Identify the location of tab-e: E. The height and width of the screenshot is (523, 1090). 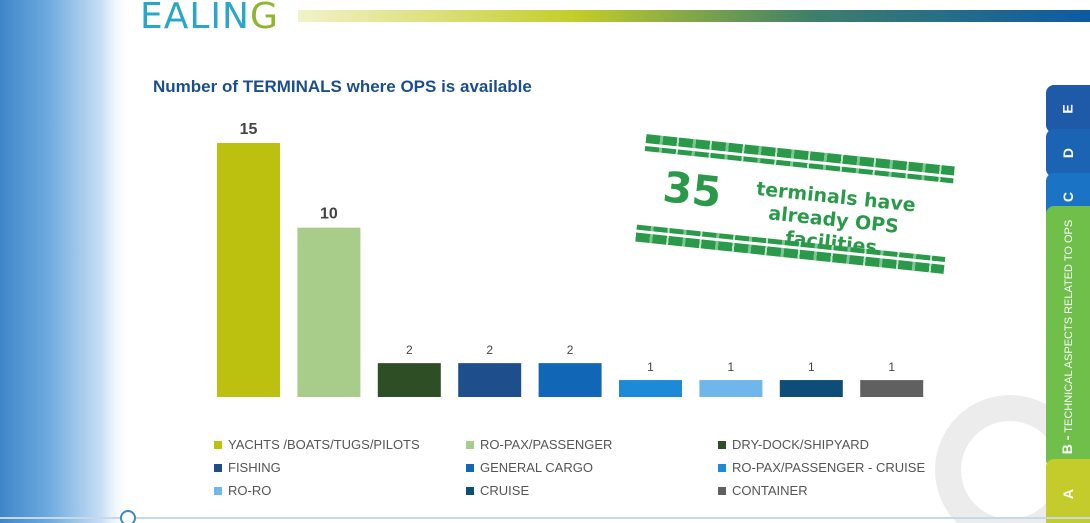
(1068, 109).